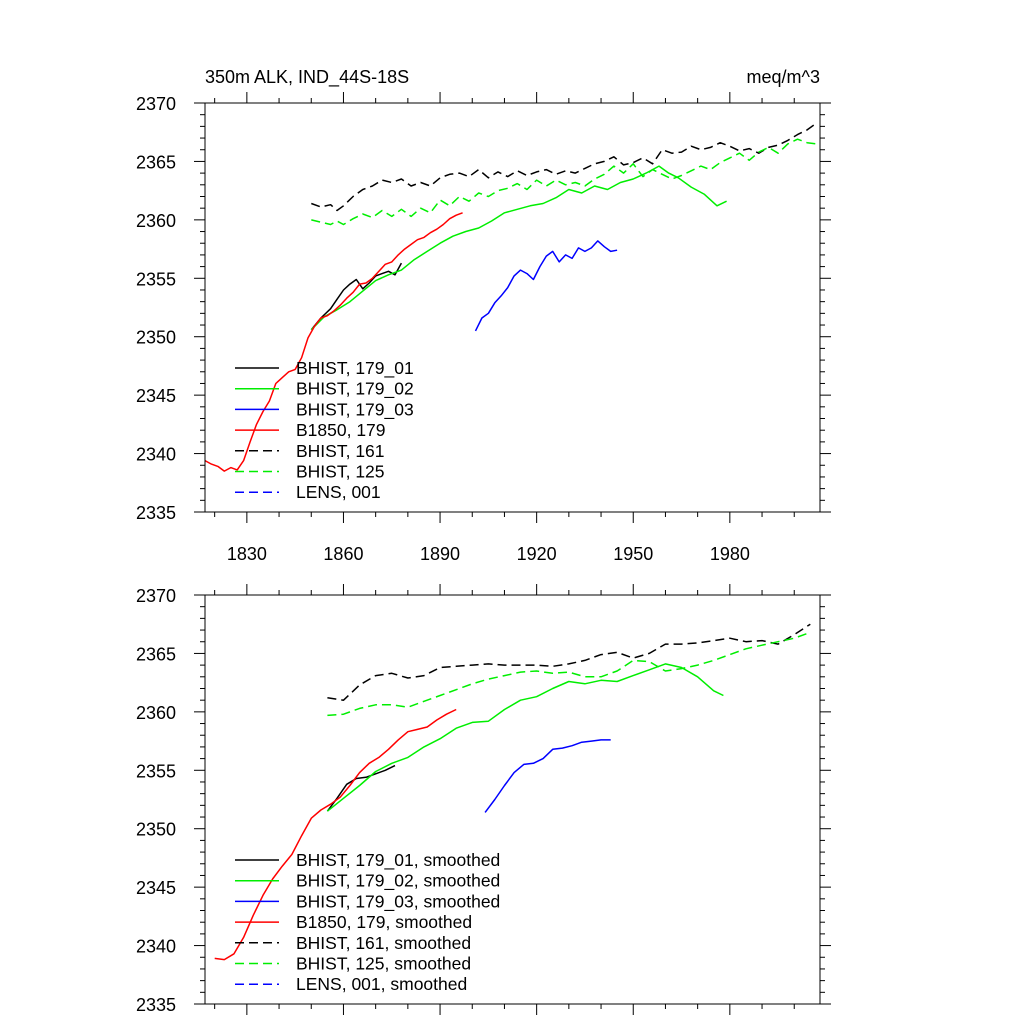 The width and height of the screenshot is (1024, 1024). Describe the element at coordinates (381, 984) in the screenshot. I see `legend-label: LENS, 001, smoothed` at that location.